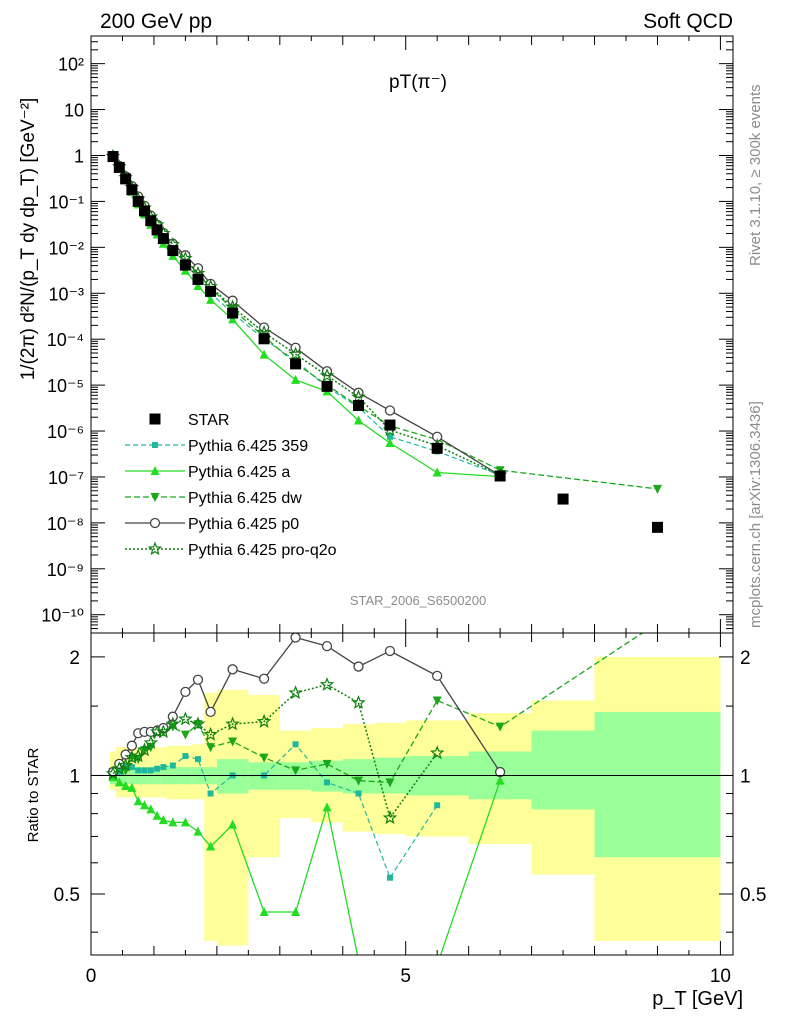 The height and width of the screenshot is (1024, 786). I want to click on x-tick-label: 0, so click(91, 976).